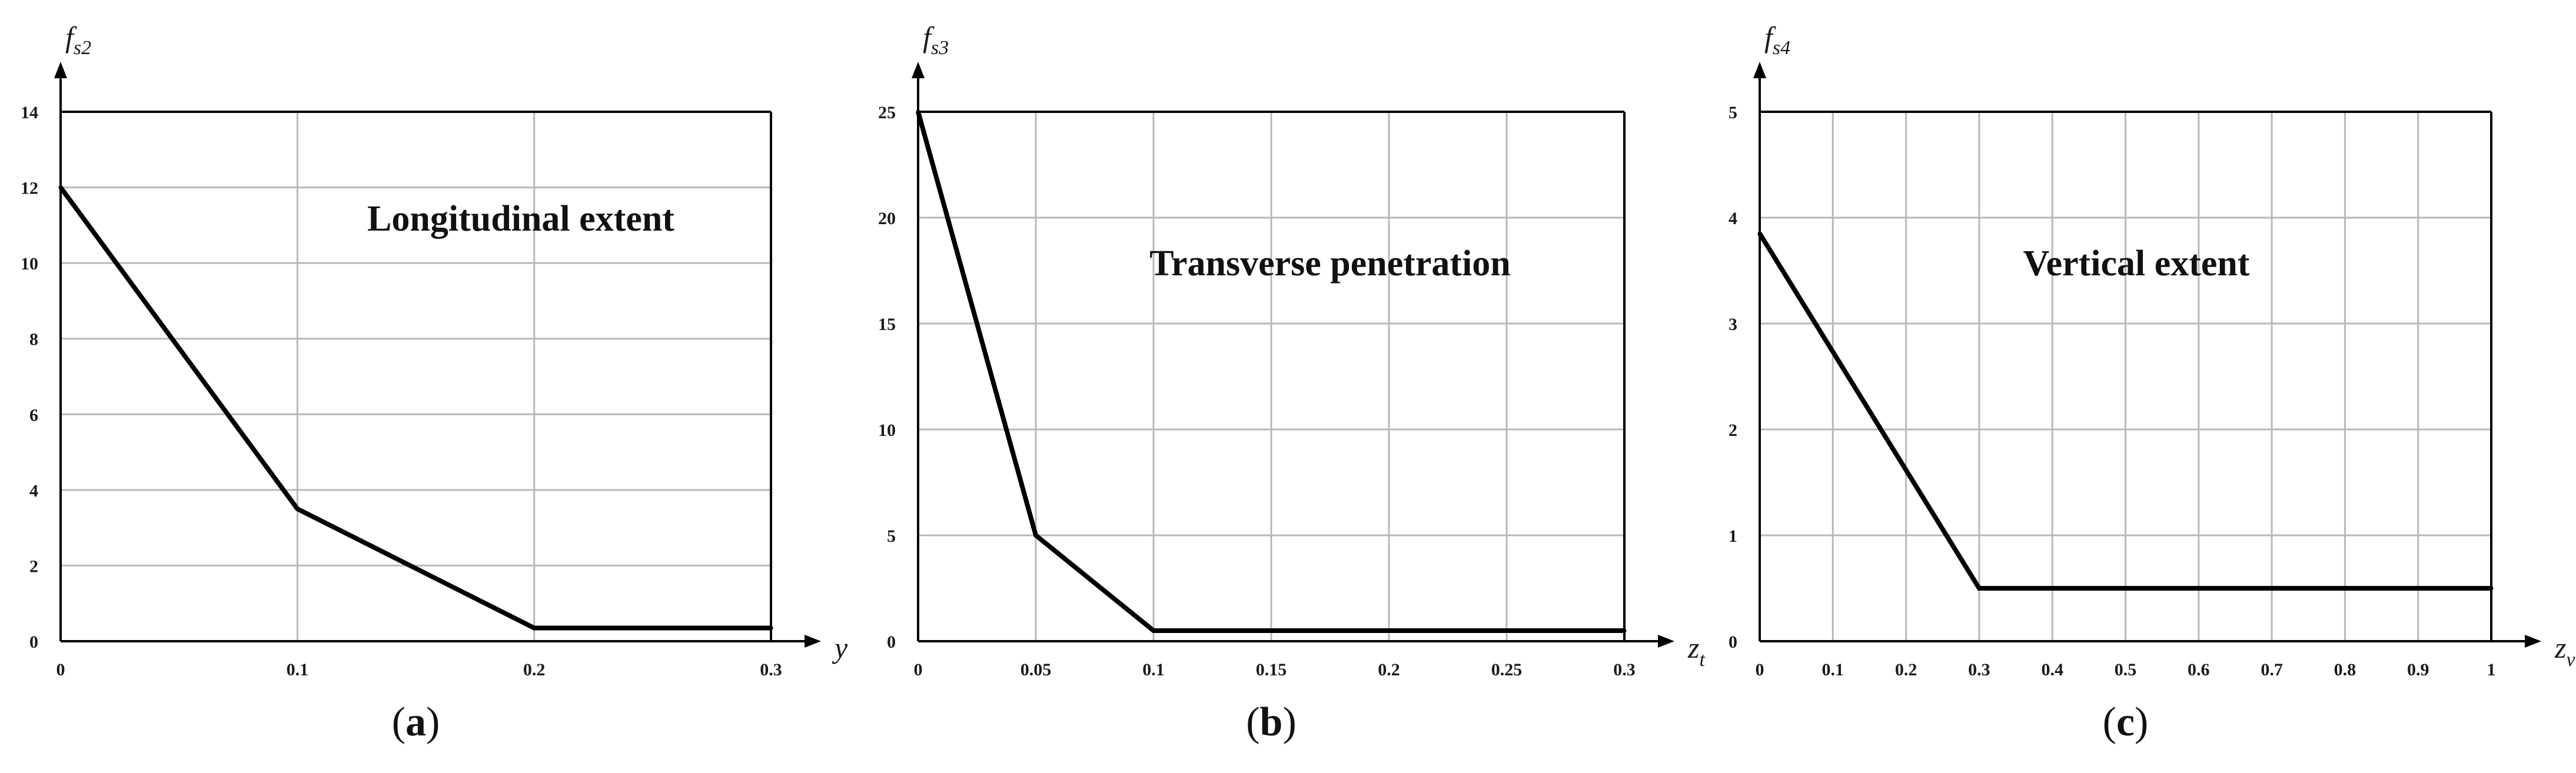  Describe the element at coordinates (2570, 660) in the screenshot. I see `x-axis-label-sub: v` at that location.